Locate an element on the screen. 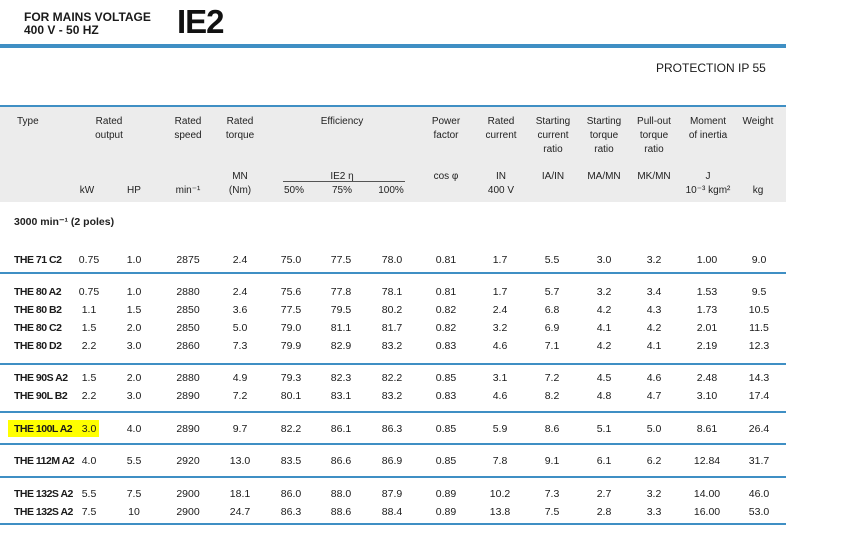 The width and height of the screenshot is (847, 540). cell-e50: 86.3 is located at coordinates (291, 512).